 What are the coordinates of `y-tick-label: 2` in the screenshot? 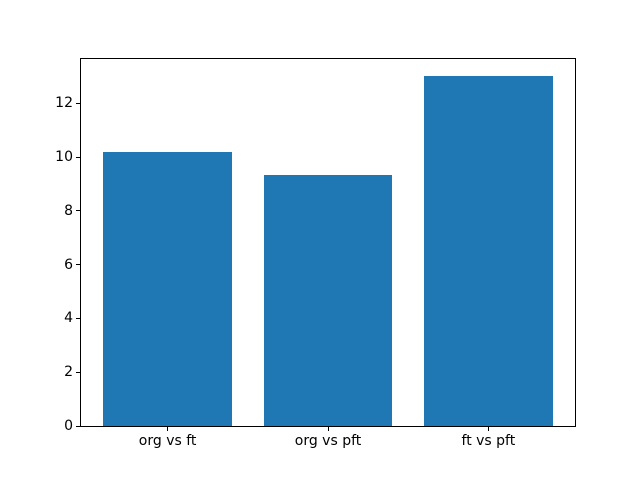 It's located at (68, 372).